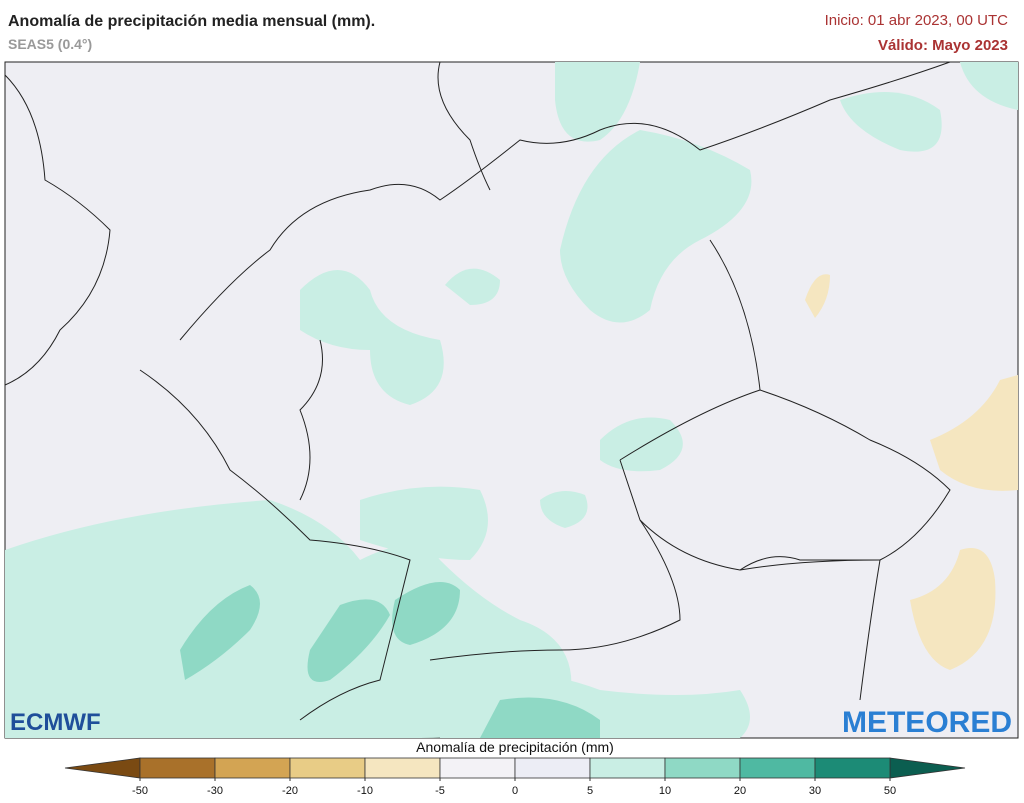 This screenshot has height=803, width=1024. What do you see at coordinates (440, 791) in the screenshot?
I see `colorbar-tick-label: -5` at bounding box center [440, 791].